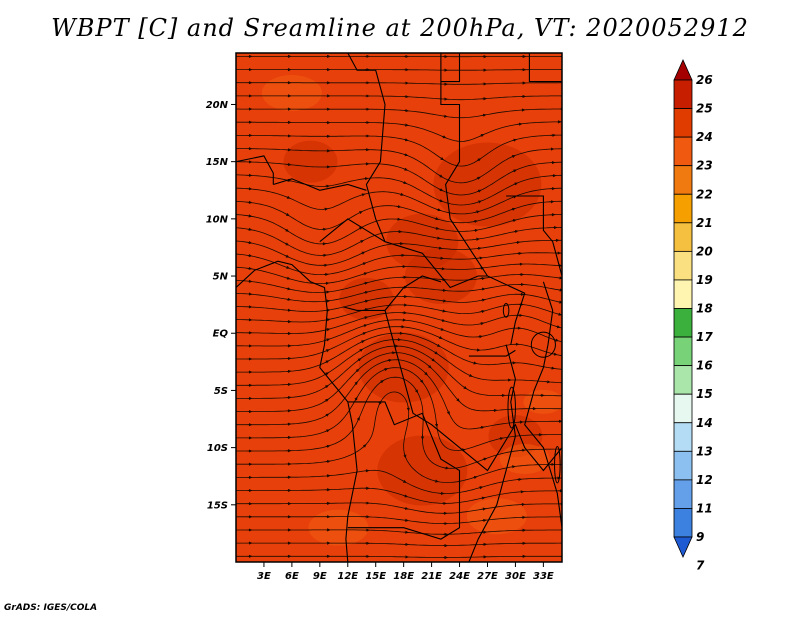 Image resolution: width=800 pixels, height=618 pixels. What do you see at coordinates (700, 537) in the screenshot?
I see `colorbar-label: 9` at bounding box center [700, 537].